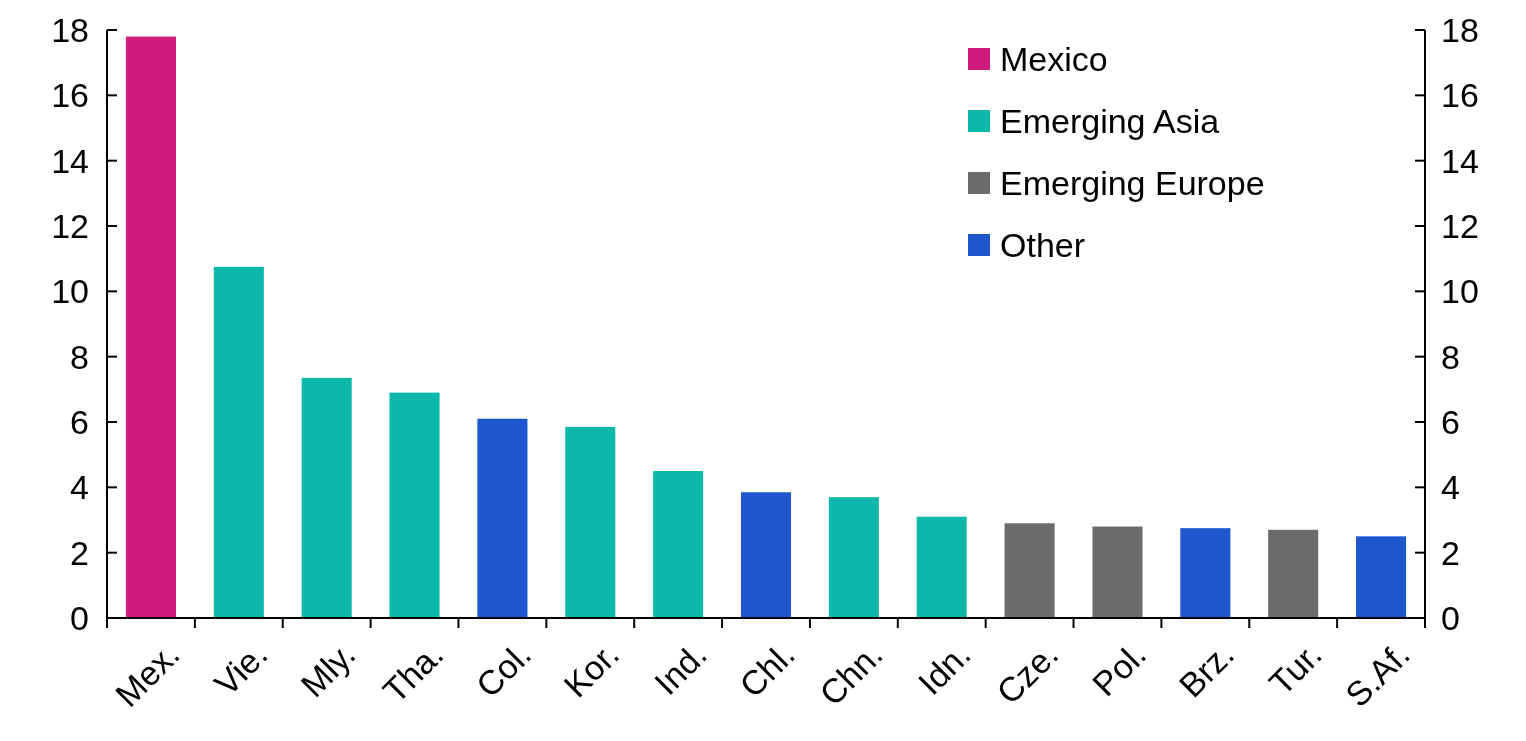  Describe the element at coordinates (1460, 225) in the screenshot. I see `y2-tick-label: 12` at that location.